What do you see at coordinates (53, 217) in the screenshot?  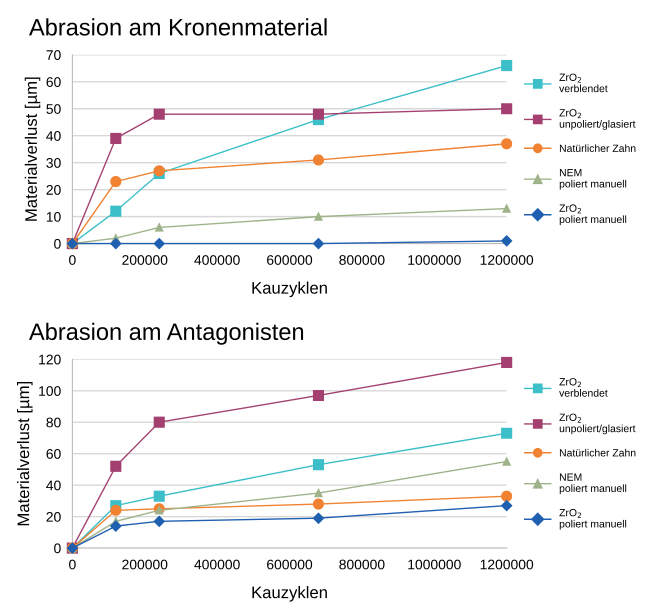 I see `y-tick-label: 10` at bounding box center [53, 217].